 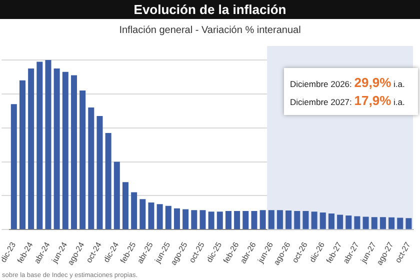 I want to click on chart-subtitle: Inflación general - Variación % interanual, so click(x=210, y=30).